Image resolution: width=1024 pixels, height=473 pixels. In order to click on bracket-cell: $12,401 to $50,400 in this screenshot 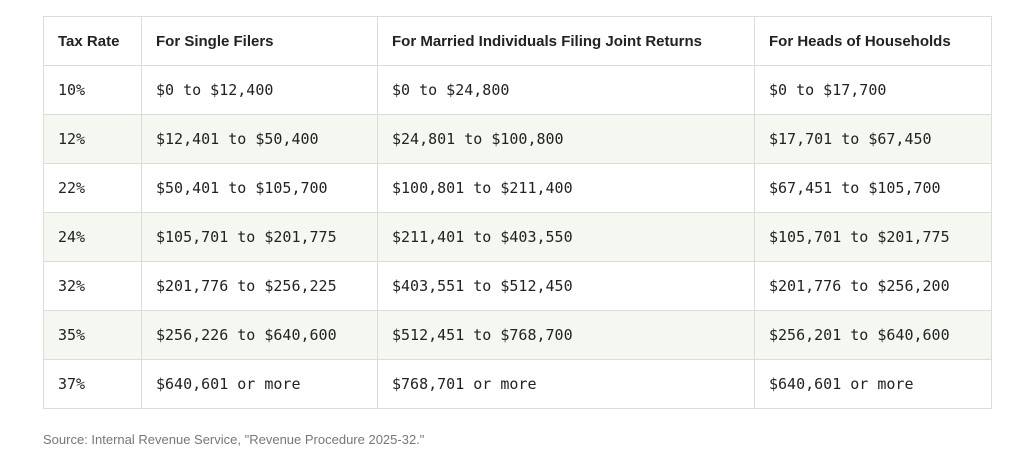, I will do `click(259, 139)`.